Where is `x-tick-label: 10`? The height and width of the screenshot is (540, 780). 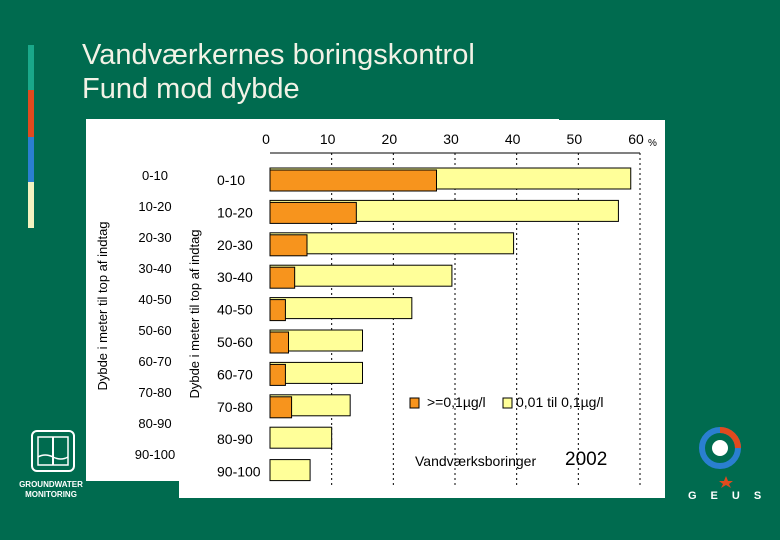 x-tick-label: 10 is located at coordinates (328, 139).